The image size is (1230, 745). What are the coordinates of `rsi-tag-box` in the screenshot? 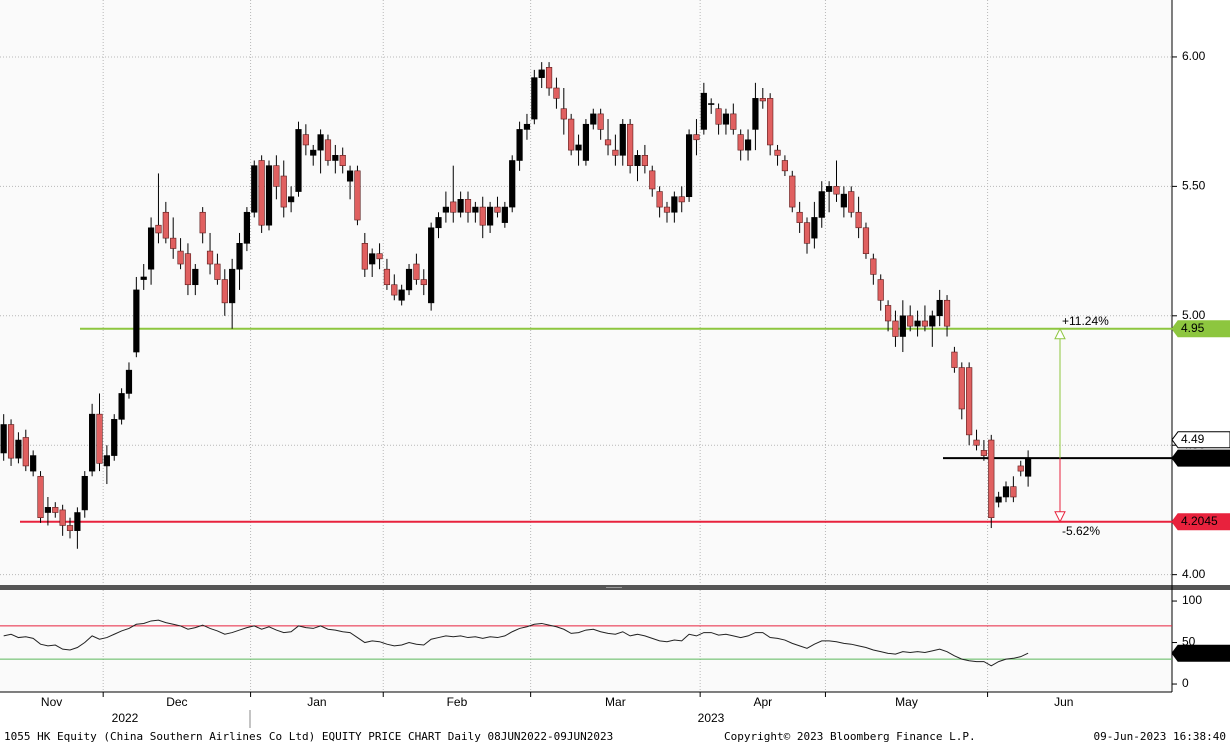 It's located at (1200, 653).